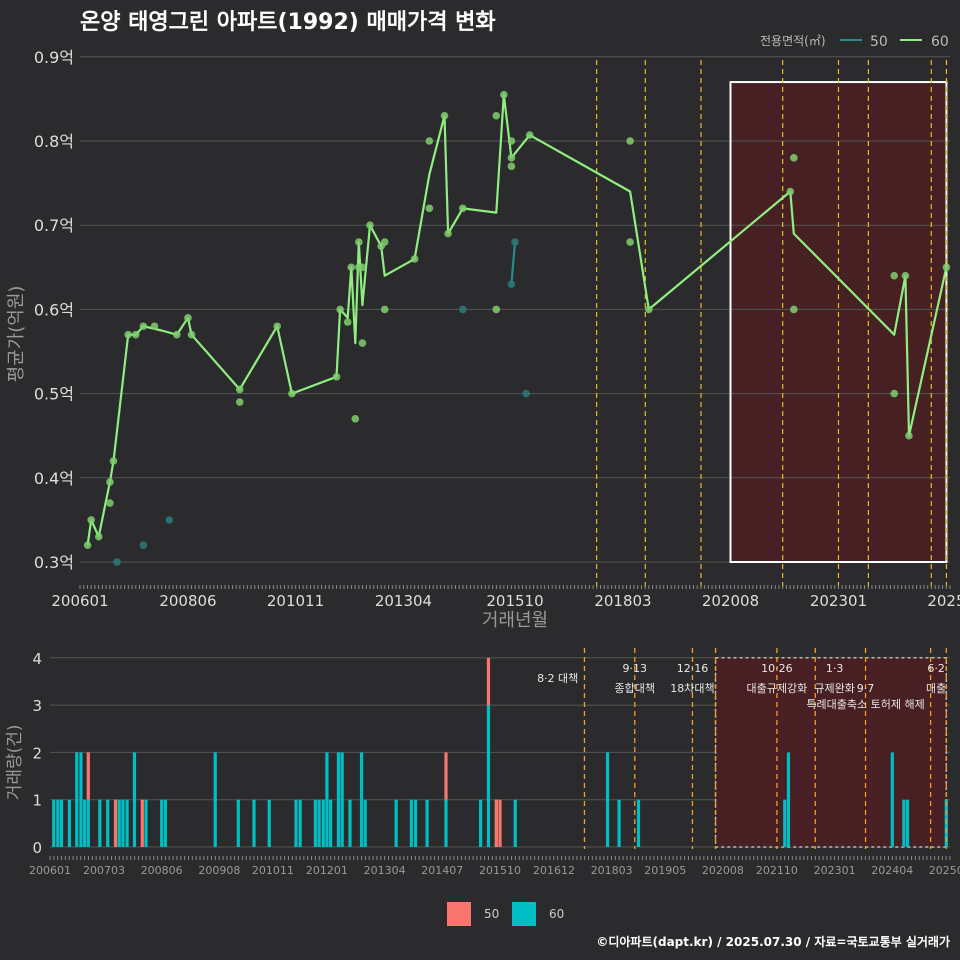 This screenshot has width=960, height=960. Describe the element at coordinates (557, 678) in the screenshot. I see `policy-annotation: 8·2 대책` at that location.